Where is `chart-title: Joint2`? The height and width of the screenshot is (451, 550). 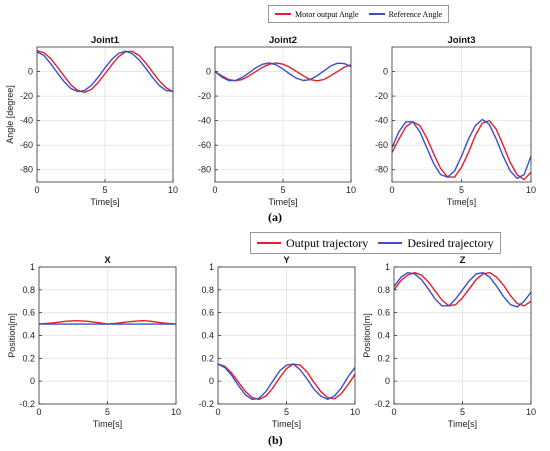 chart-title: Joint2 is located at coordinates (283, 40).